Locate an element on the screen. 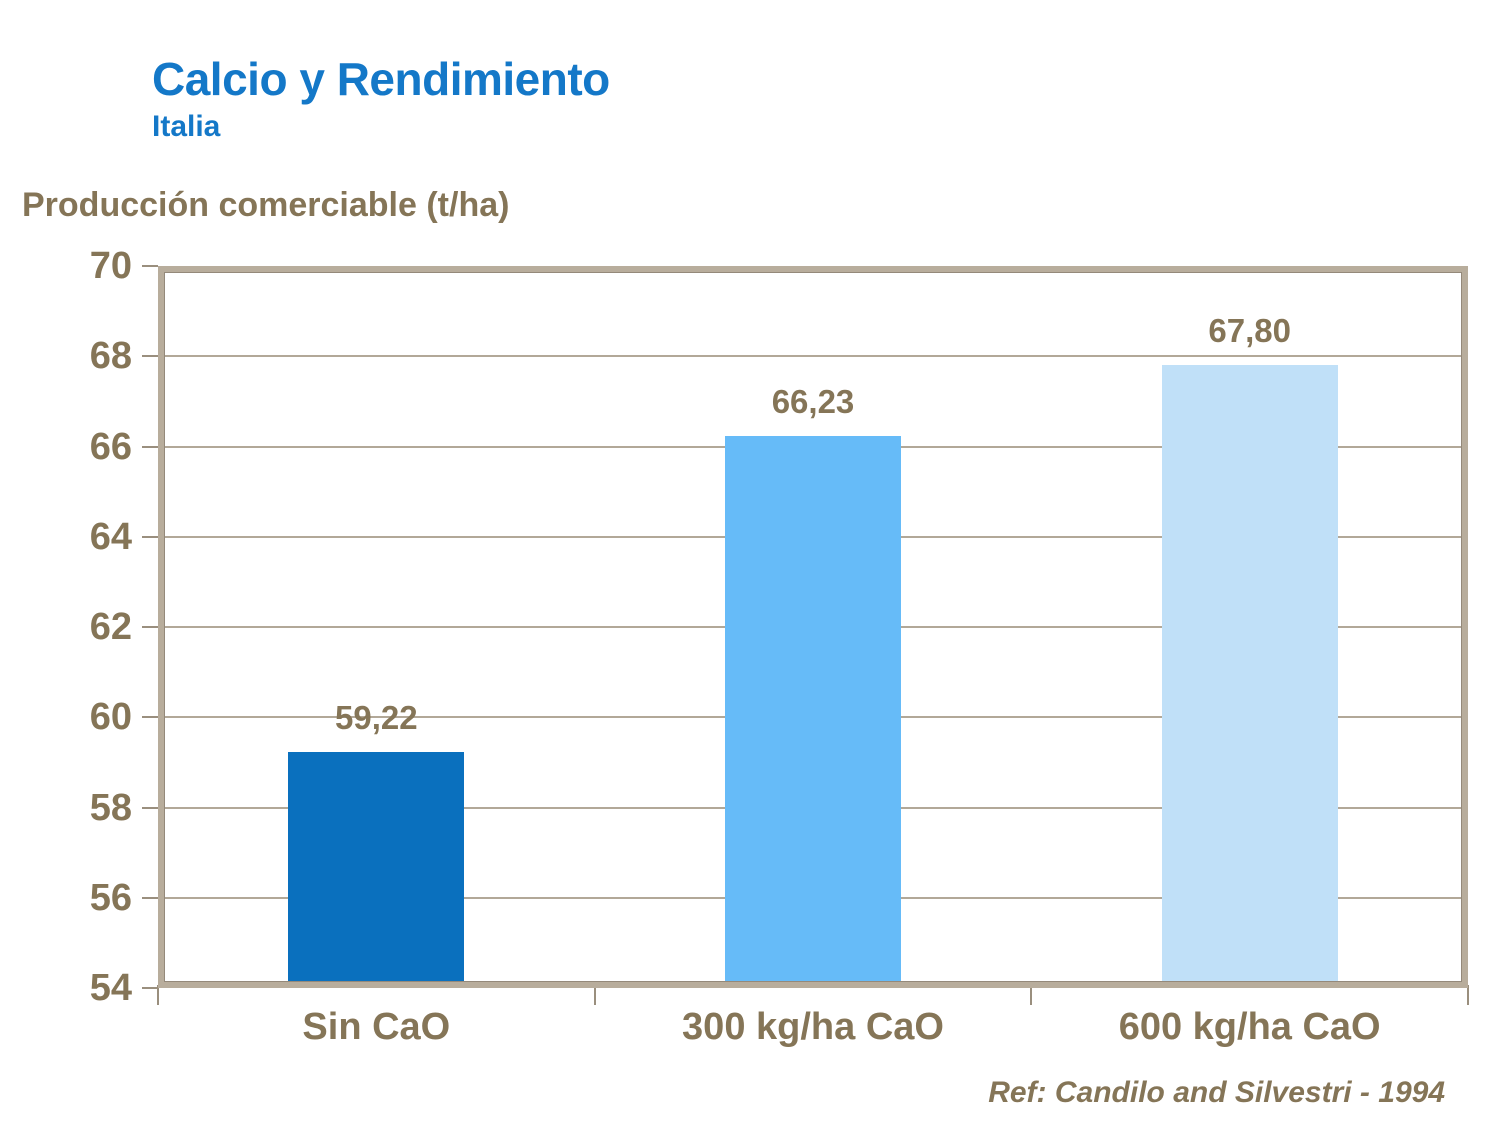 The height and width of the screenshot is (1125, 1500). chart-title: Calcio y Rendimiento is located at coordinates (381, 79).